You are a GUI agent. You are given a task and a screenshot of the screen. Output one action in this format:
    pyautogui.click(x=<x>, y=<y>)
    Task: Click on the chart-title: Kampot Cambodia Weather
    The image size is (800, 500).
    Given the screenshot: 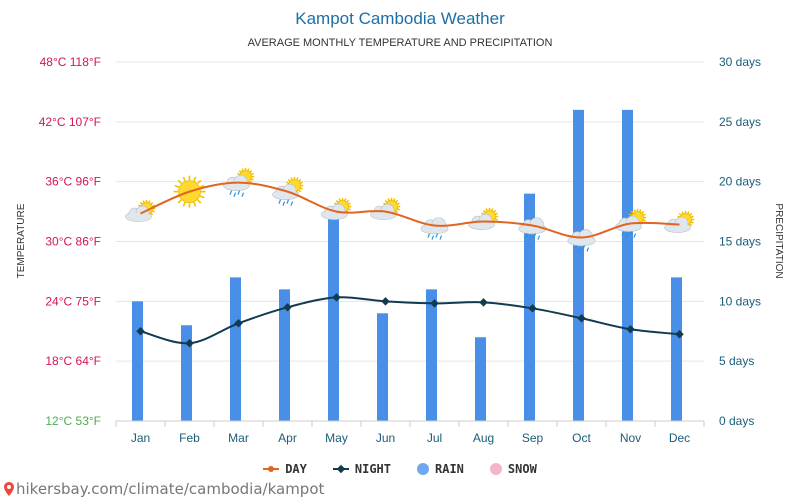 What is the action you would take?
    pyautogui.click(x=400, y=18)
    